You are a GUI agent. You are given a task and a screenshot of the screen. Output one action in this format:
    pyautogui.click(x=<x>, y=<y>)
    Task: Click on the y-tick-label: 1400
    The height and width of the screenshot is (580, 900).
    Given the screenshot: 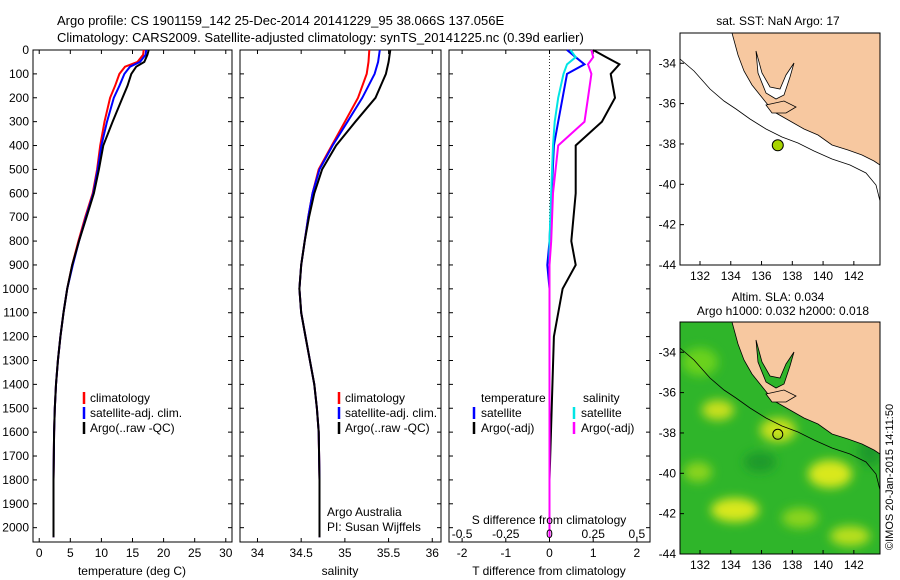 What is the action you would take?
    pyautogui.click(x=15, y=384)
    